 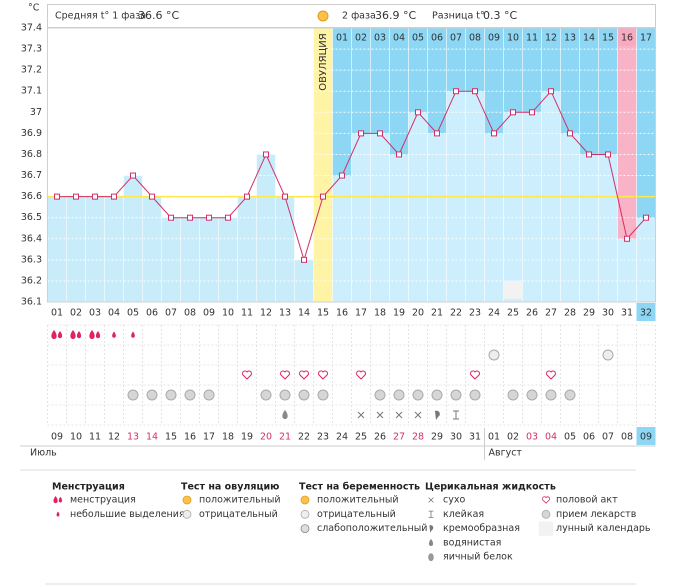 What do you see at coordinates (305, 500) in the screenshot?
I see `icon-положительный` at bounding box center [305, 500].